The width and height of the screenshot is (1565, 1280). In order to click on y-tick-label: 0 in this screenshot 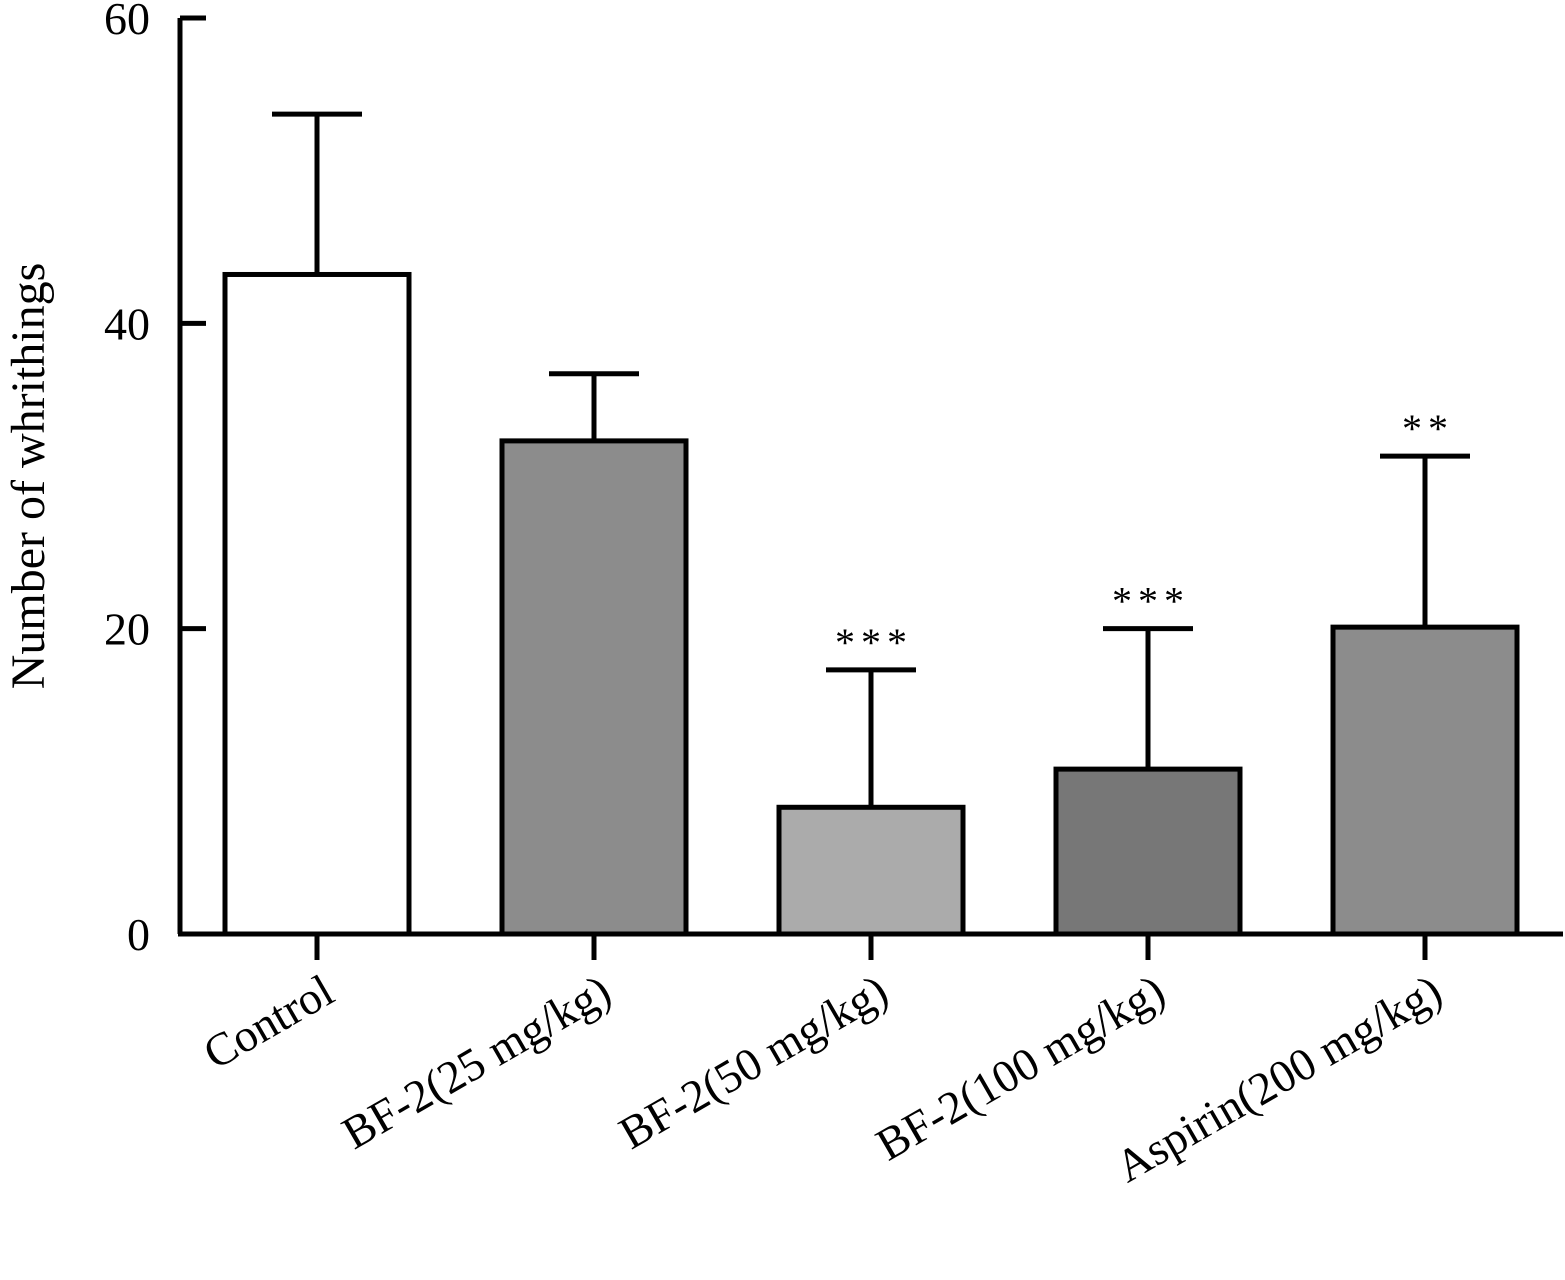, I will do `click(138, 934)`.